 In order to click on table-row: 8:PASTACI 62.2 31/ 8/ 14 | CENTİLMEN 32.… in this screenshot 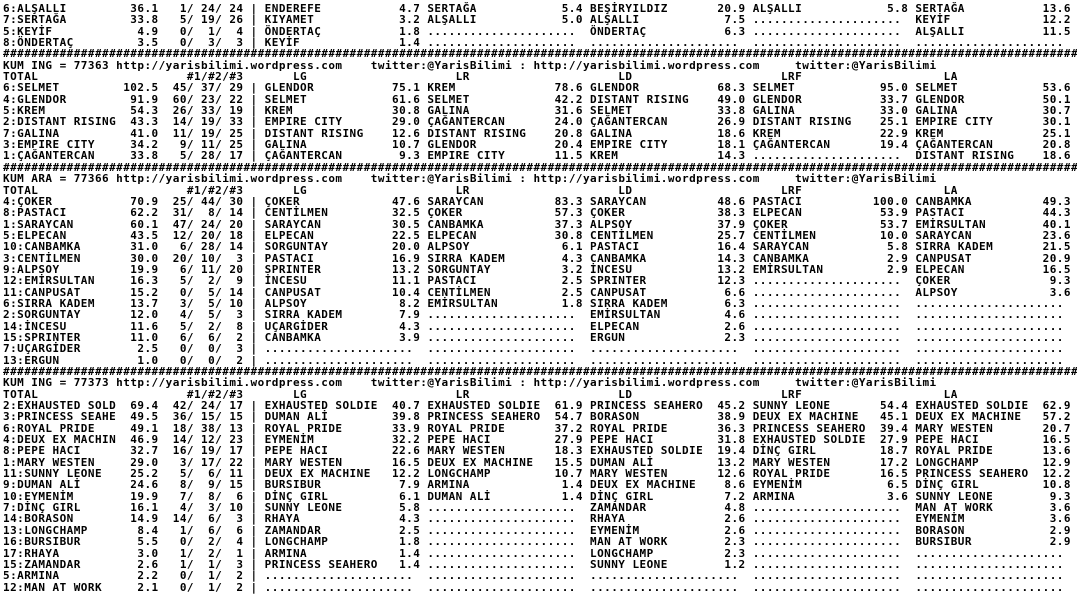, I will do `click(540, 213)`.